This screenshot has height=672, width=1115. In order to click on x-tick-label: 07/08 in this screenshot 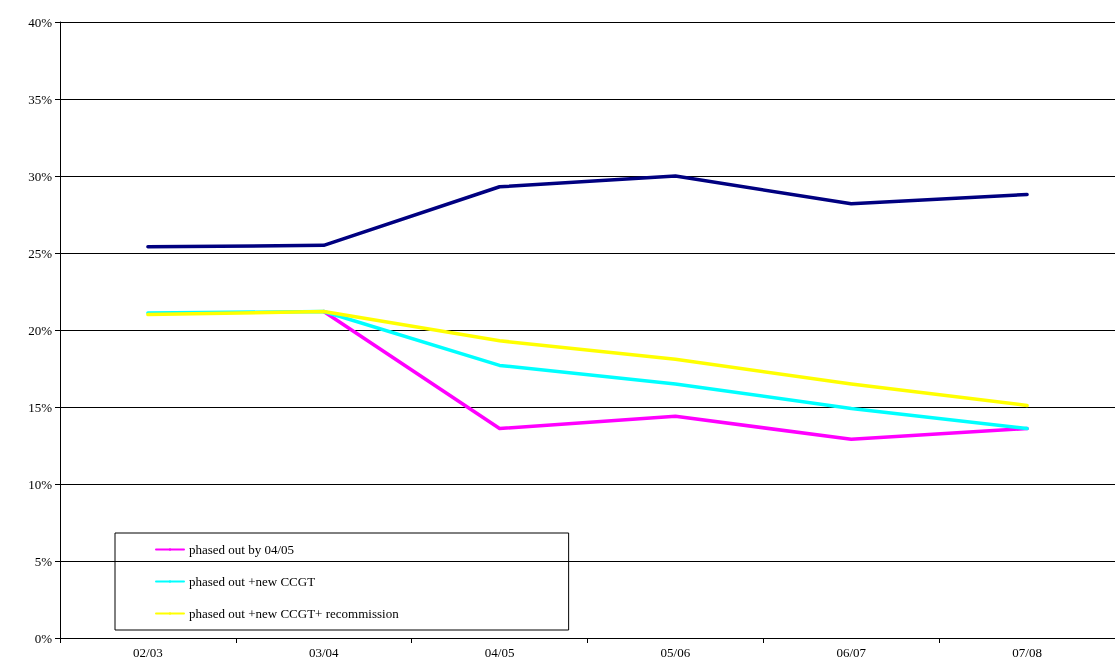, I will do `click(1027, 652)`.